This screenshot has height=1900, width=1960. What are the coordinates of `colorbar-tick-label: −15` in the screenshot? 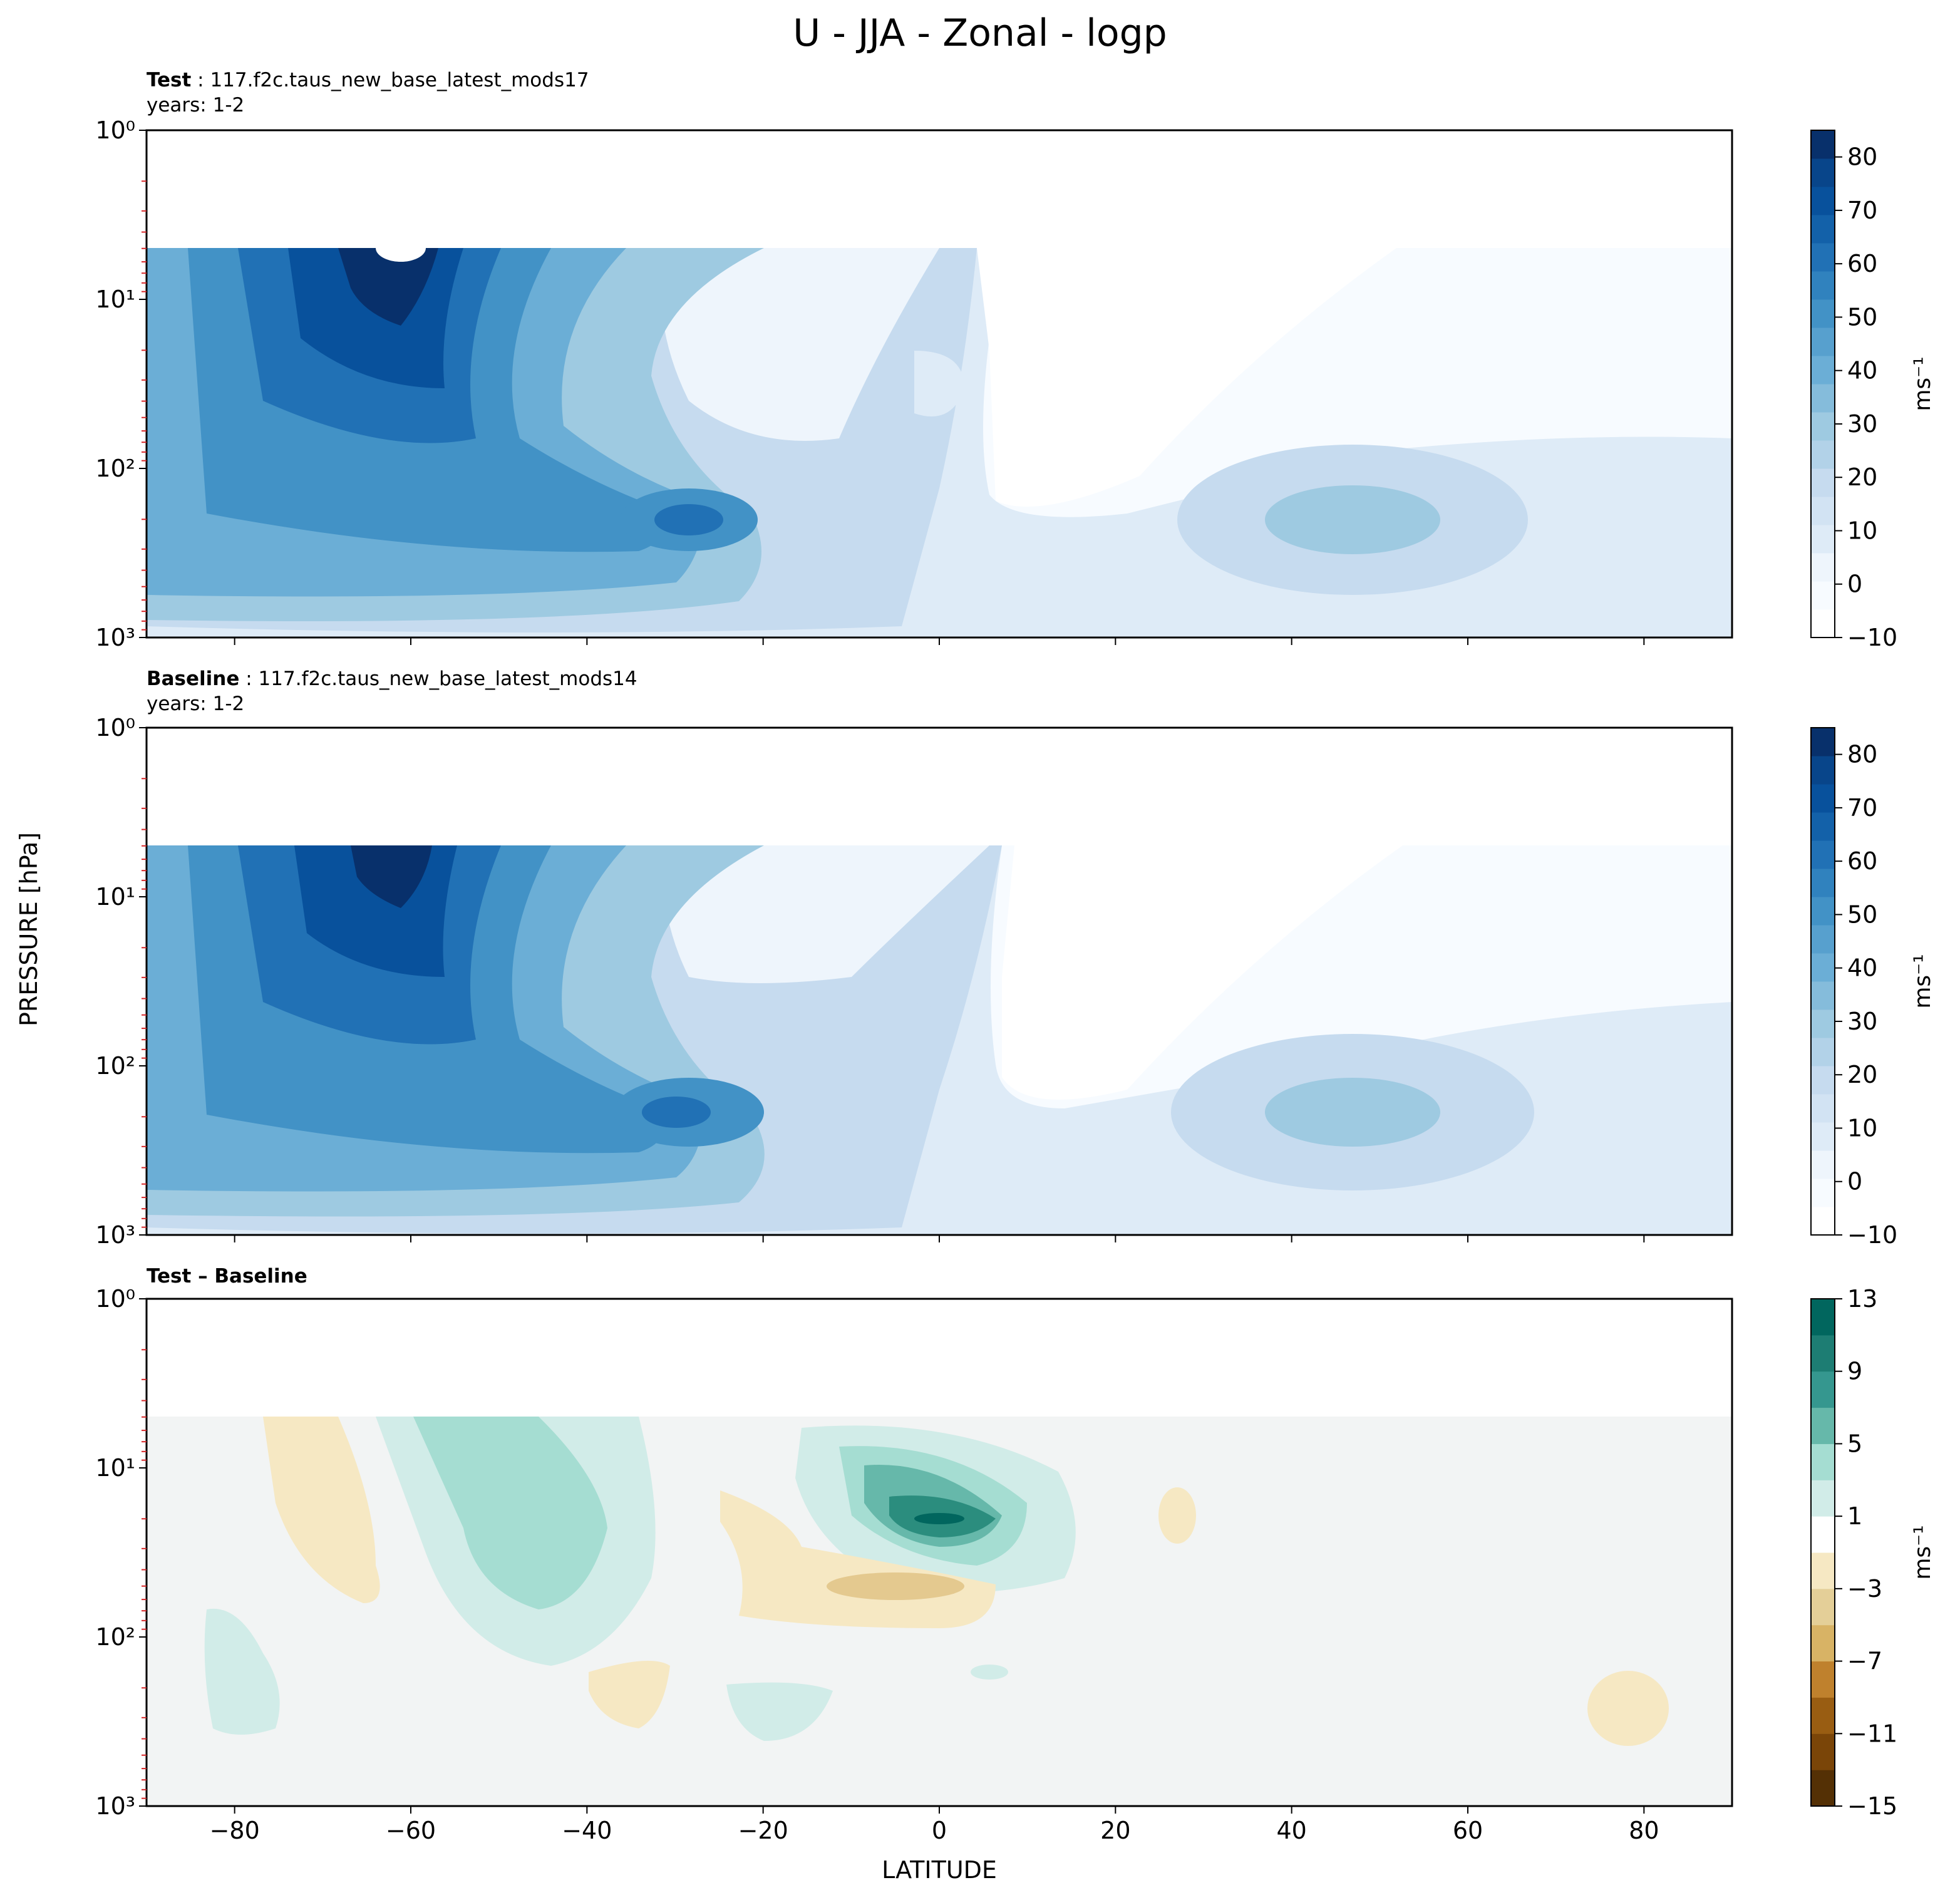 It's located at (1872, 1806).